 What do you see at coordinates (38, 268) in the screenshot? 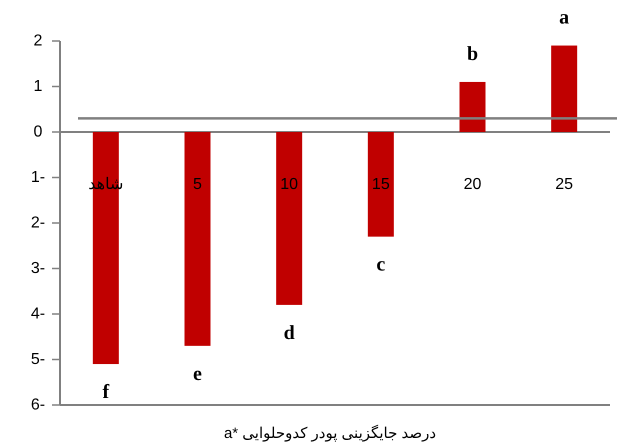
I see `y-tick-label: 3-` at bounding box center [38, 268].